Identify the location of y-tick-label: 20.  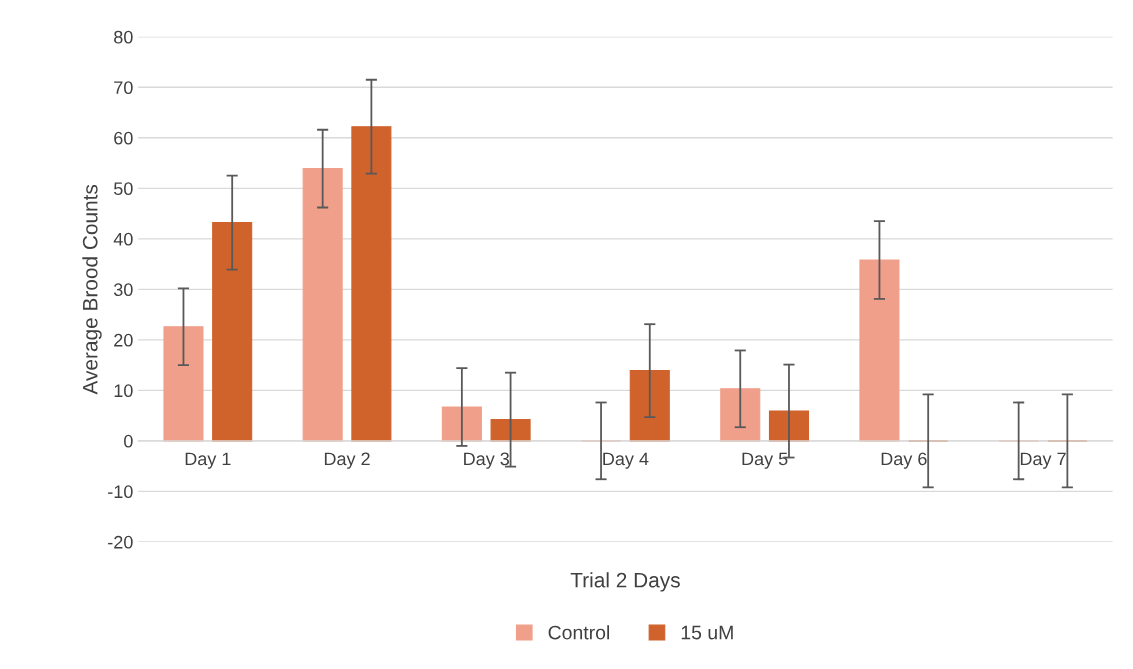
(123, 340).